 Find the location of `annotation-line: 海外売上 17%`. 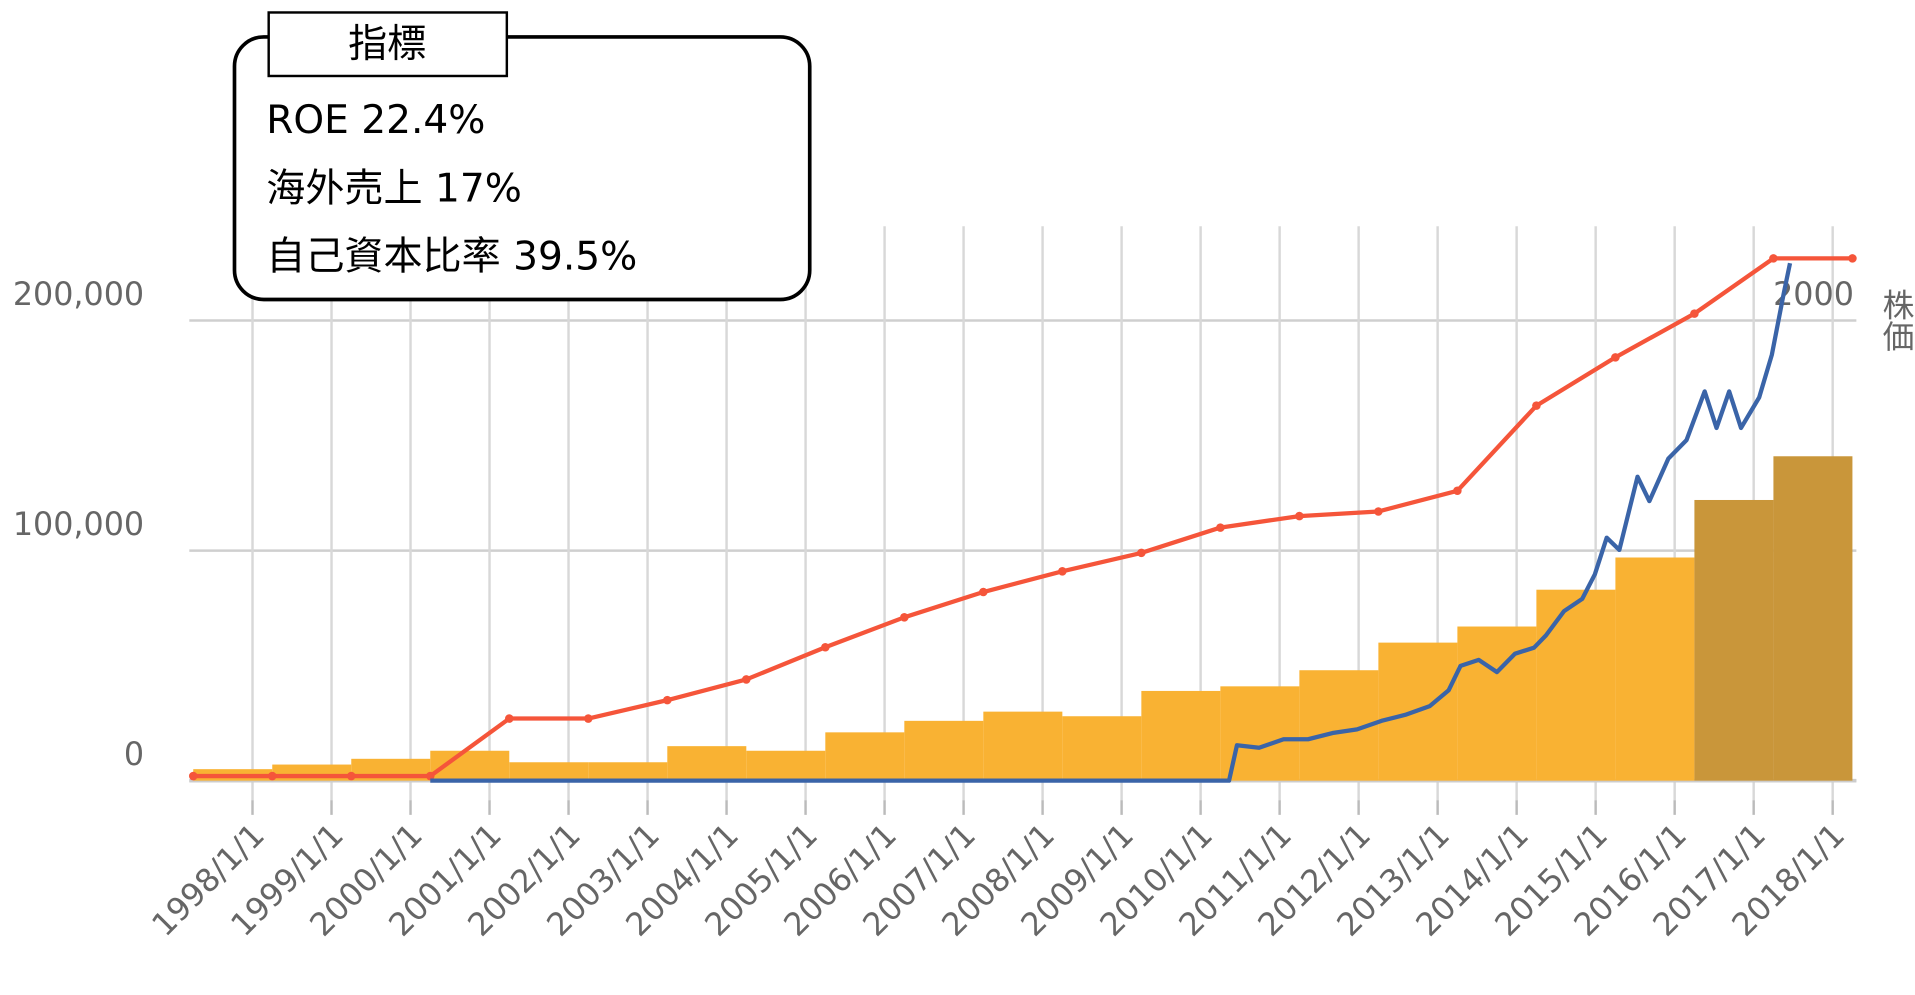

annotation-line: 海外売上 17% is located at coordinates (394, 188).